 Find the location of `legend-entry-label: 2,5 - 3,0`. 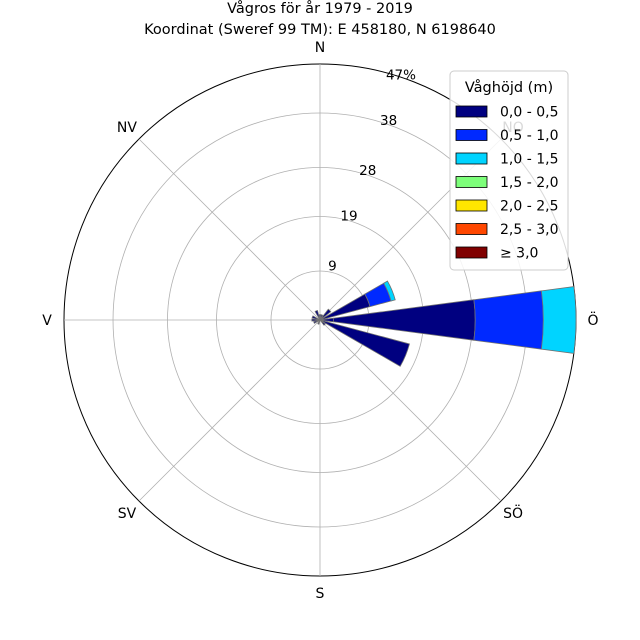

legend-entry-label: 2,5 - 3,0 is located at coordinates (529, 230).